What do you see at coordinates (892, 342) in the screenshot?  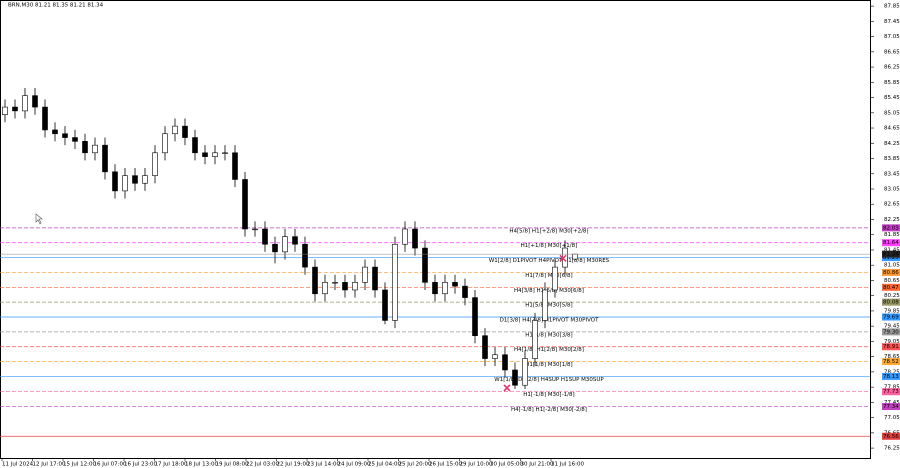 I see `y-tick-label: 79.05` at bounding box center [892, 342].